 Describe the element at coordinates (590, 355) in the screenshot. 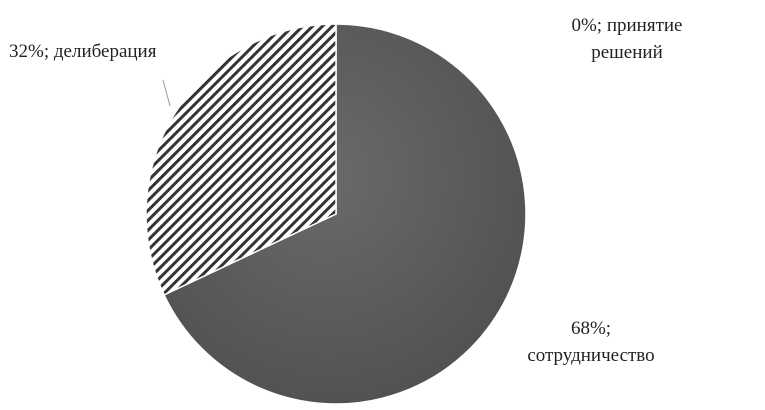

I see `label-cooperation-line2: сотрудничество` at that location.